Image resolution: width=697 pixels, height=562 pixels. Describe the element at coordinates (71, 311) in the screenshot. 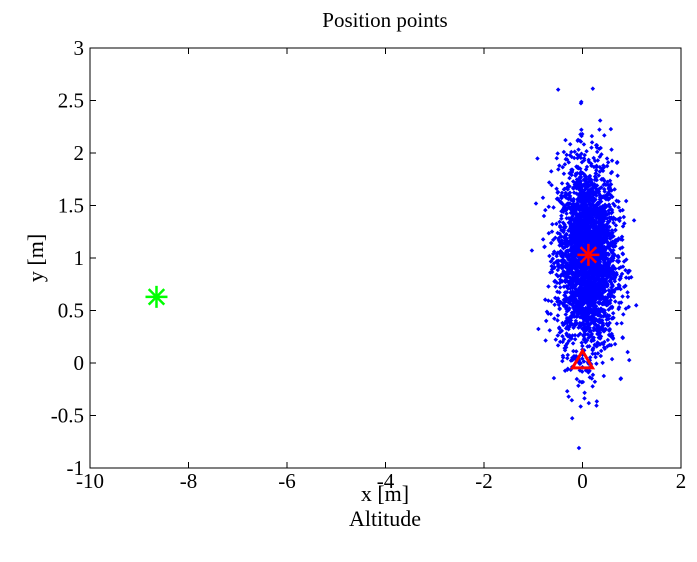

I see `y-tick-label: 0.5` at that location.